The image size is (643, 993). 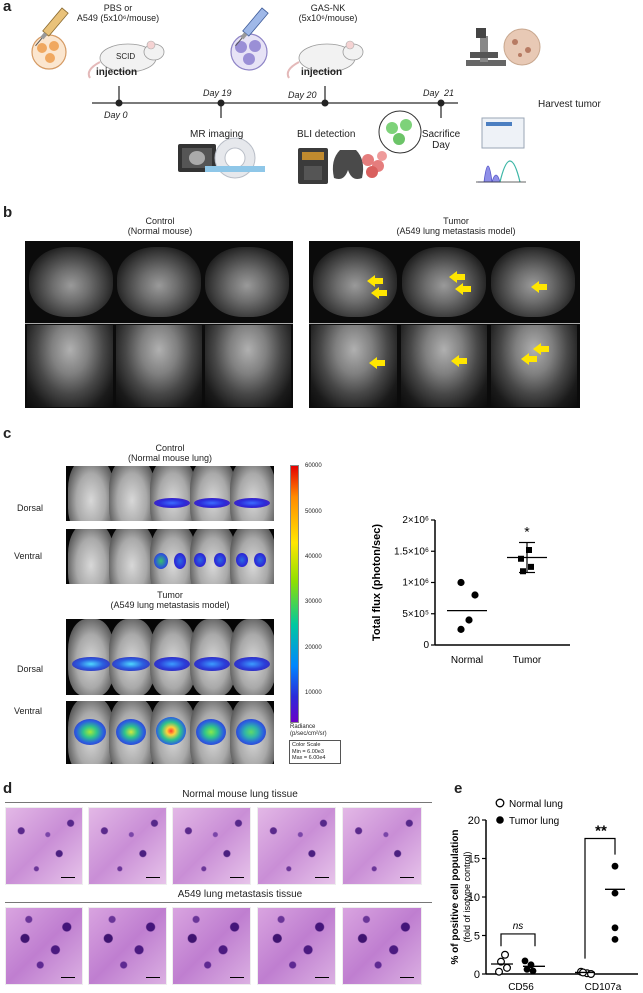 What do you see at coordinates (518, 926) in the screenshot?
I see `ns-annotation: ns` at bounding box center [518, 926].